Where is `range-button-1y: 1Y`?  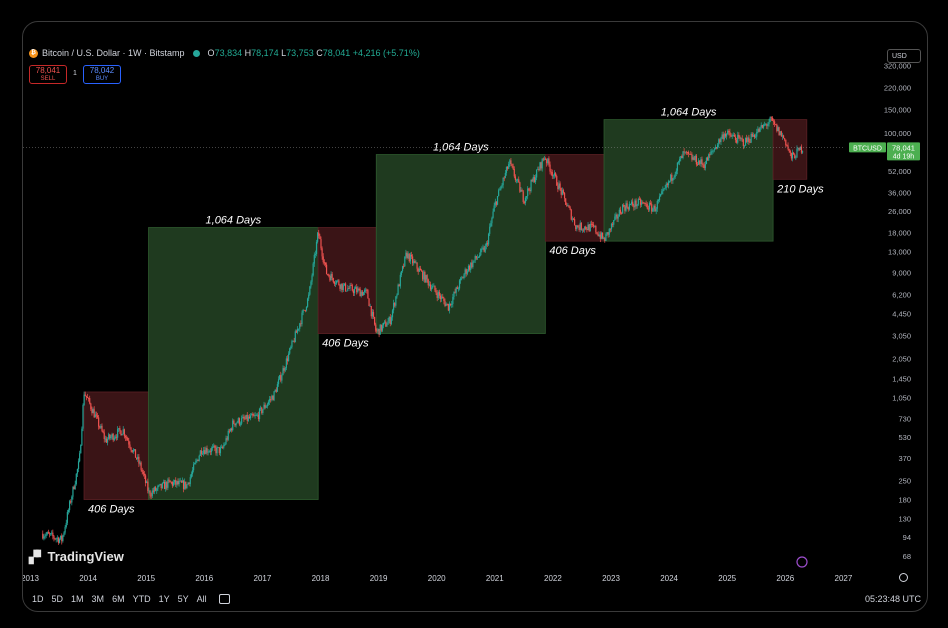 range-button-1y: 1Y is located at coordinates (164, 599).